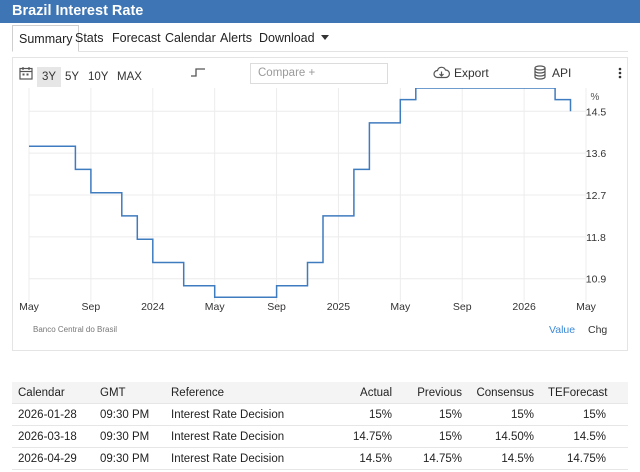 Image resolution: width=640 pixels, height=472 pixels. Describe the element at coordinates (49, 77) in the screenshot. I see `range-3y-button: 3Y` at that location.